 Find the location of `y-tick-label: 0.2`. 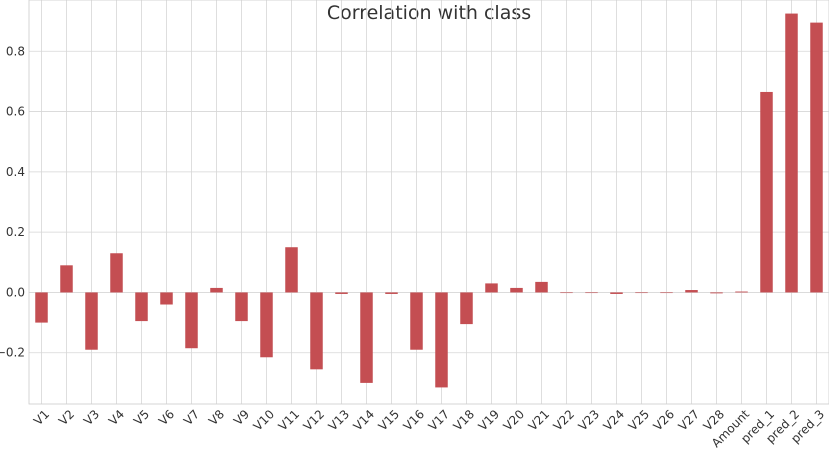

y-tick-label: 0.2 is located at coordinates (15, 232).